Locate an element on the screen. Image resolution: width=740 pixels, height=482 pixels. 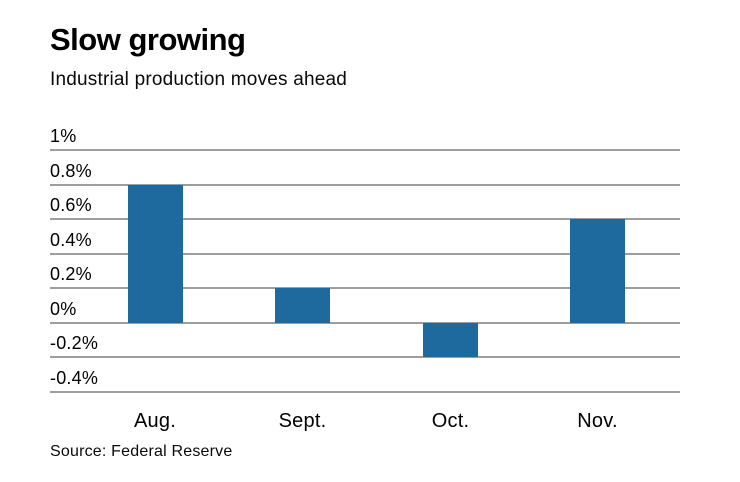
chart-title: Slow growing is located at coordinates (148, 39).